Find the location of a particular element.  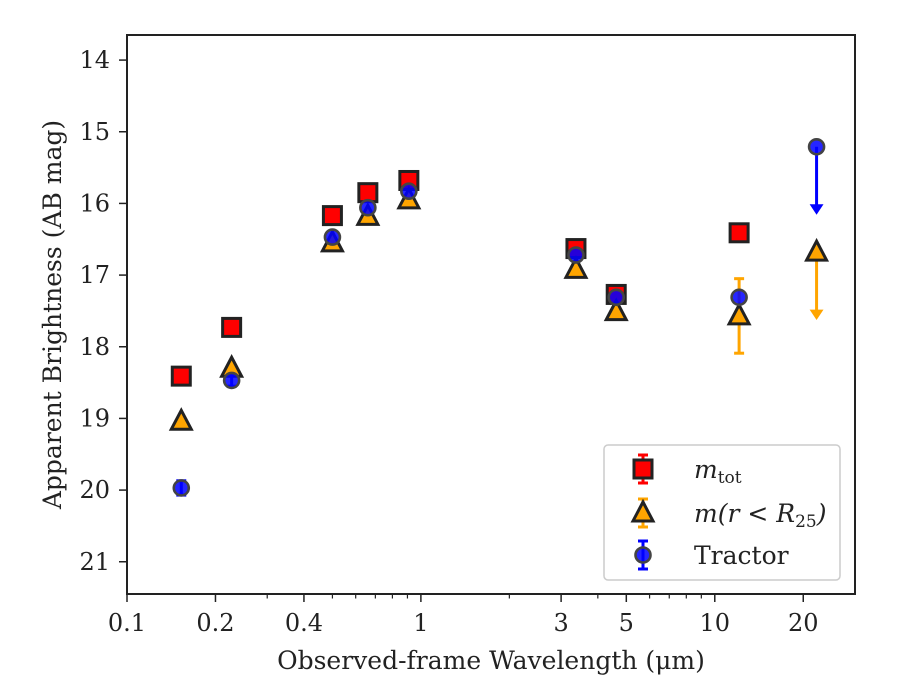

legend-marker-m-r25 is located at coordinates (643, 510).